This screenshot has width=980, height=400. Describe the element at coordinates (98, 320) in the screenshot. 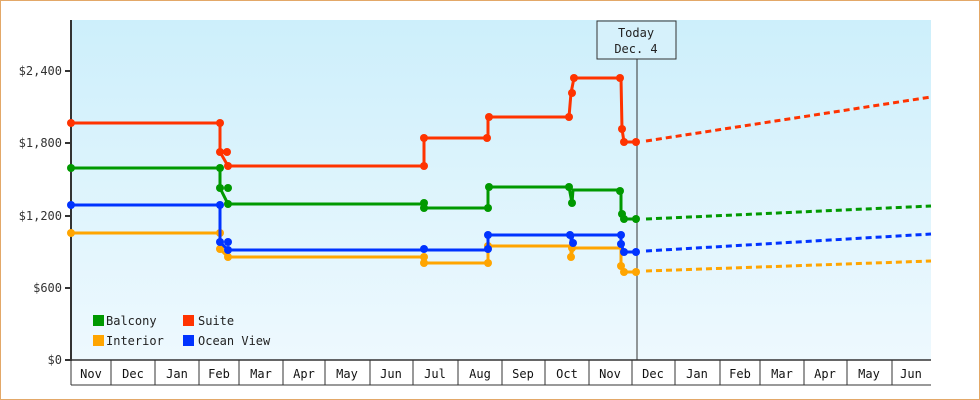

I see `balcony-swatch` at that location.